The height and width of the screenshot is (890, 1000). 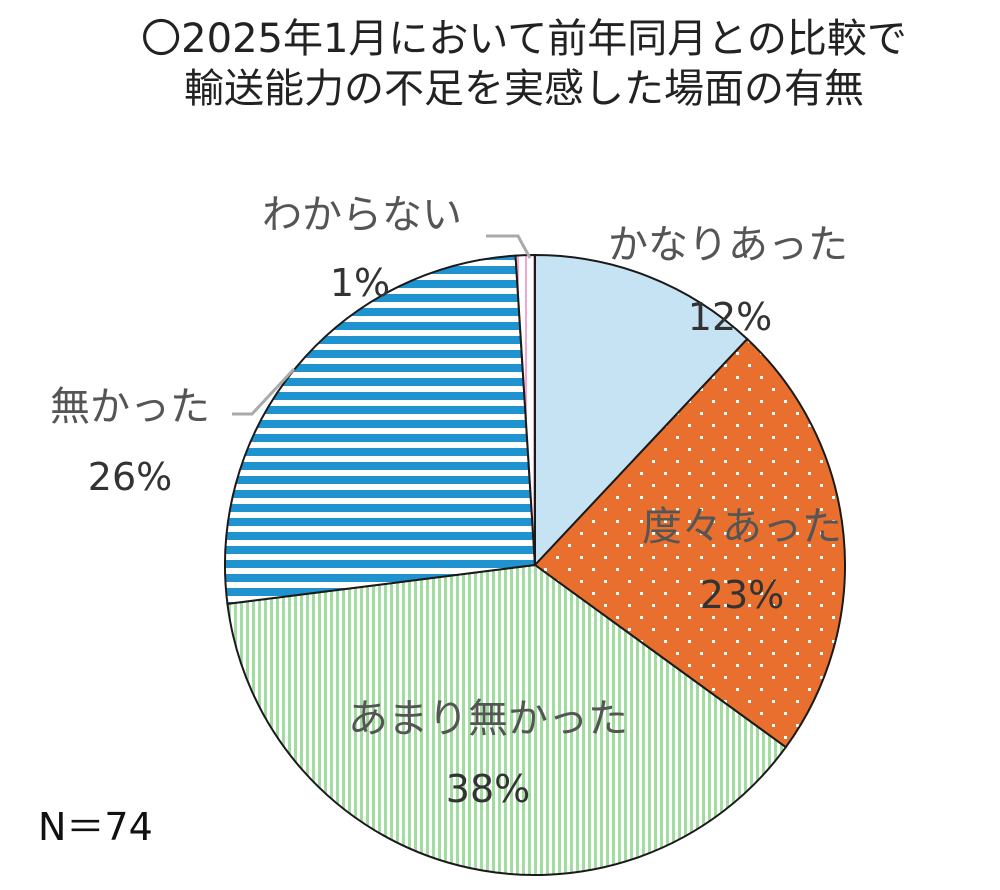 I want to click on slice-pct-nakatta: 26%, so click(x=130, y=477).